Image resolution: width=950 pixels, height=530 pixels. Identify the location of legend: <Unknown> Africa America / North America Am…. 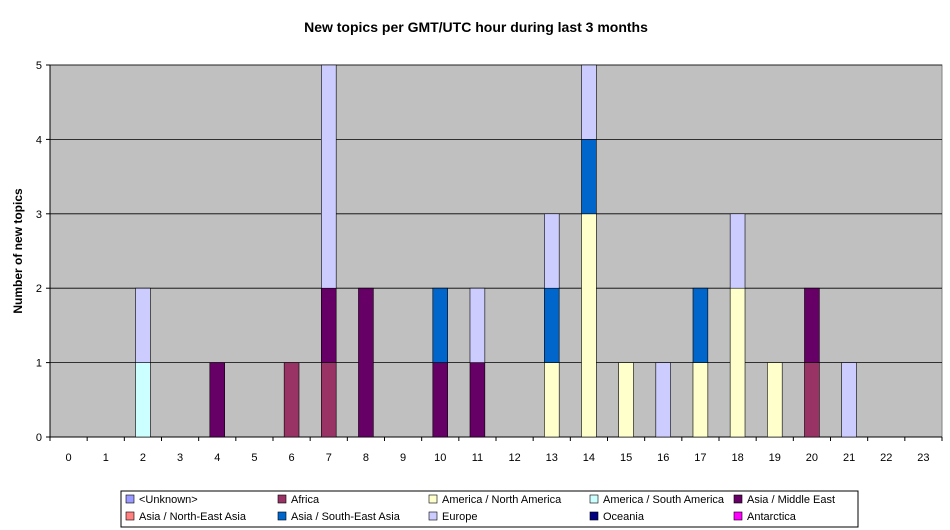
(489, 509).